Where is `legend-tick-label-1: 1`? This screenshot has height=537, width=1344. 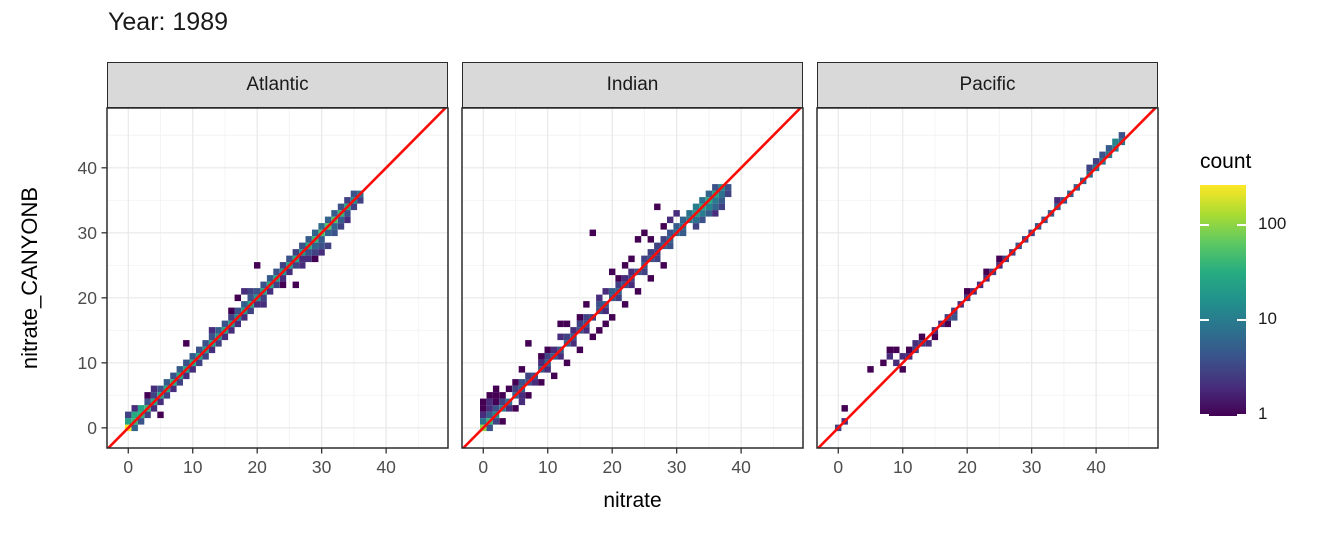 legend-tick-label-1: 1 is located at coordinates (1263, 413).